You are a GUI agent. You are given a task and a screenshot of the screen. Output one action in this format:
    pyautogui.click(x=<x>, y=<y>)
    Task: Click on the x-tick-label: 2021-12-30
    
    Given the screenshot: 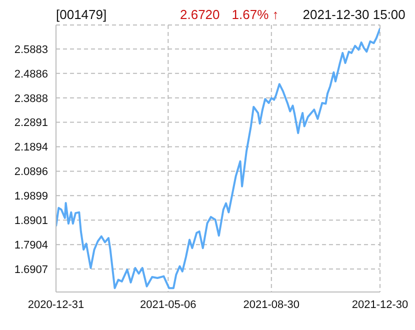 What is the action you would take?
    pyautogui.click(x=380, y=304)
    